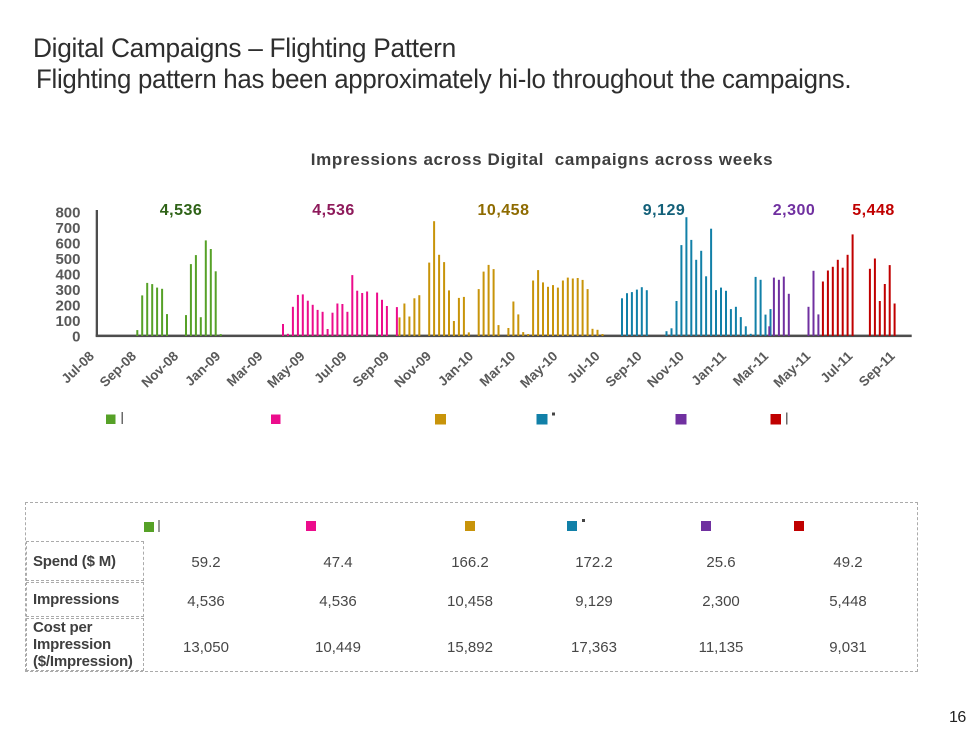  What do you see at coordinates (67, 306) in the screenshot?
I see `svg-text: 200` at bounding box center [67, 306].